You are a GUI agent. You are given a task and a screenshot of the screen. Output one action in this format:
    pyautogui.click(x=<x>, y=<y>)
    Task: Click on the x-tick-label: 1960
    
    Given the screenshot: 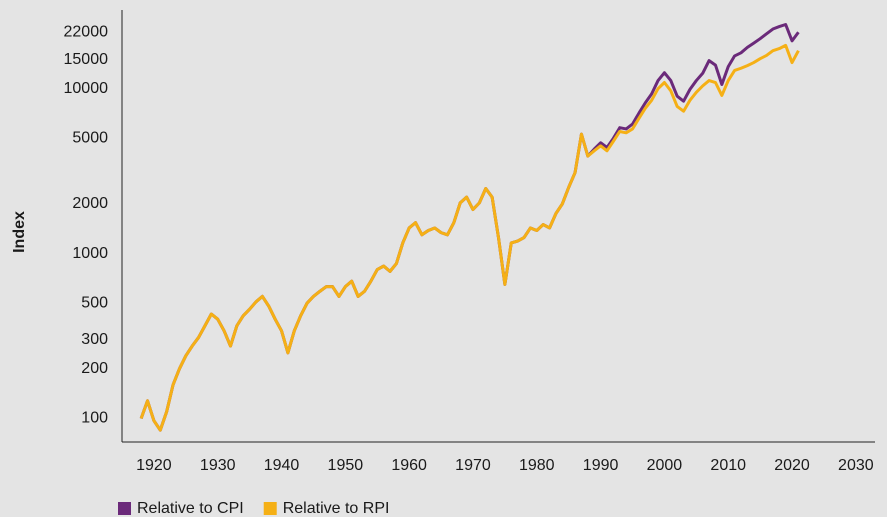 What is the action you would take?
    pyautogui.click(x=409, y=465)
    